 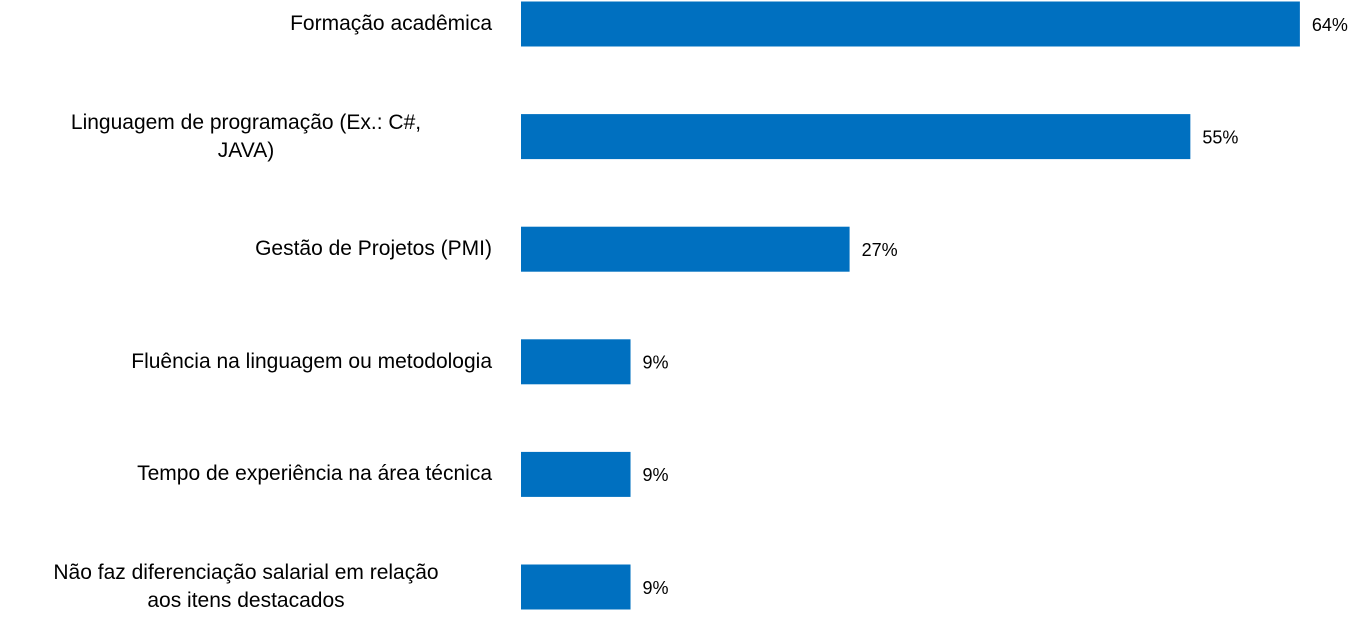 What do you see at coordinates (1330, 25) in the screenshot?
I see `value-label: 64%` at bounding box center [1330, 25].